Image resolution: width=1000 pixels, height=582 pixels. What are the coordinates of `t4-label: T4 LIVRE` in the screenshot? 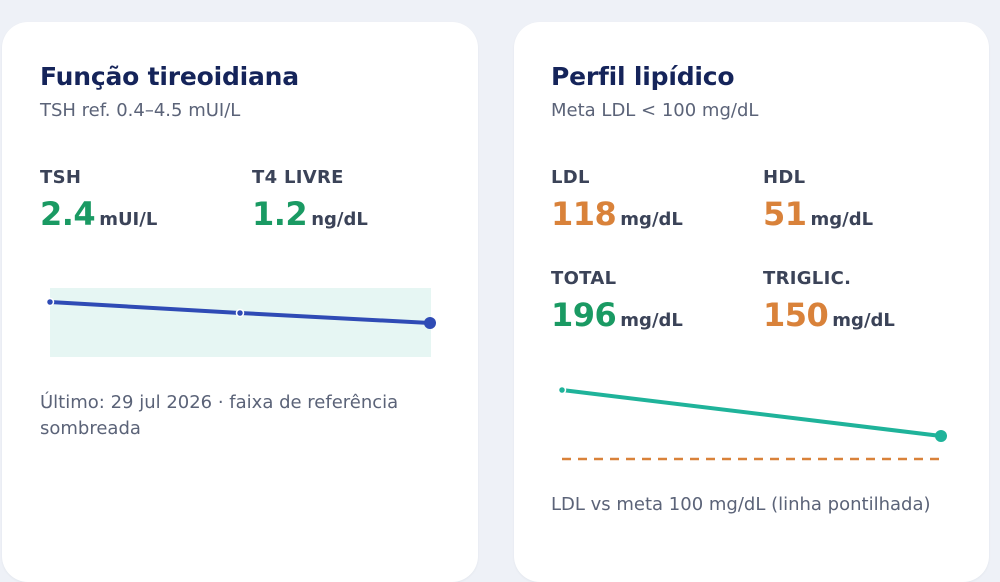 It's located at (298, 177).